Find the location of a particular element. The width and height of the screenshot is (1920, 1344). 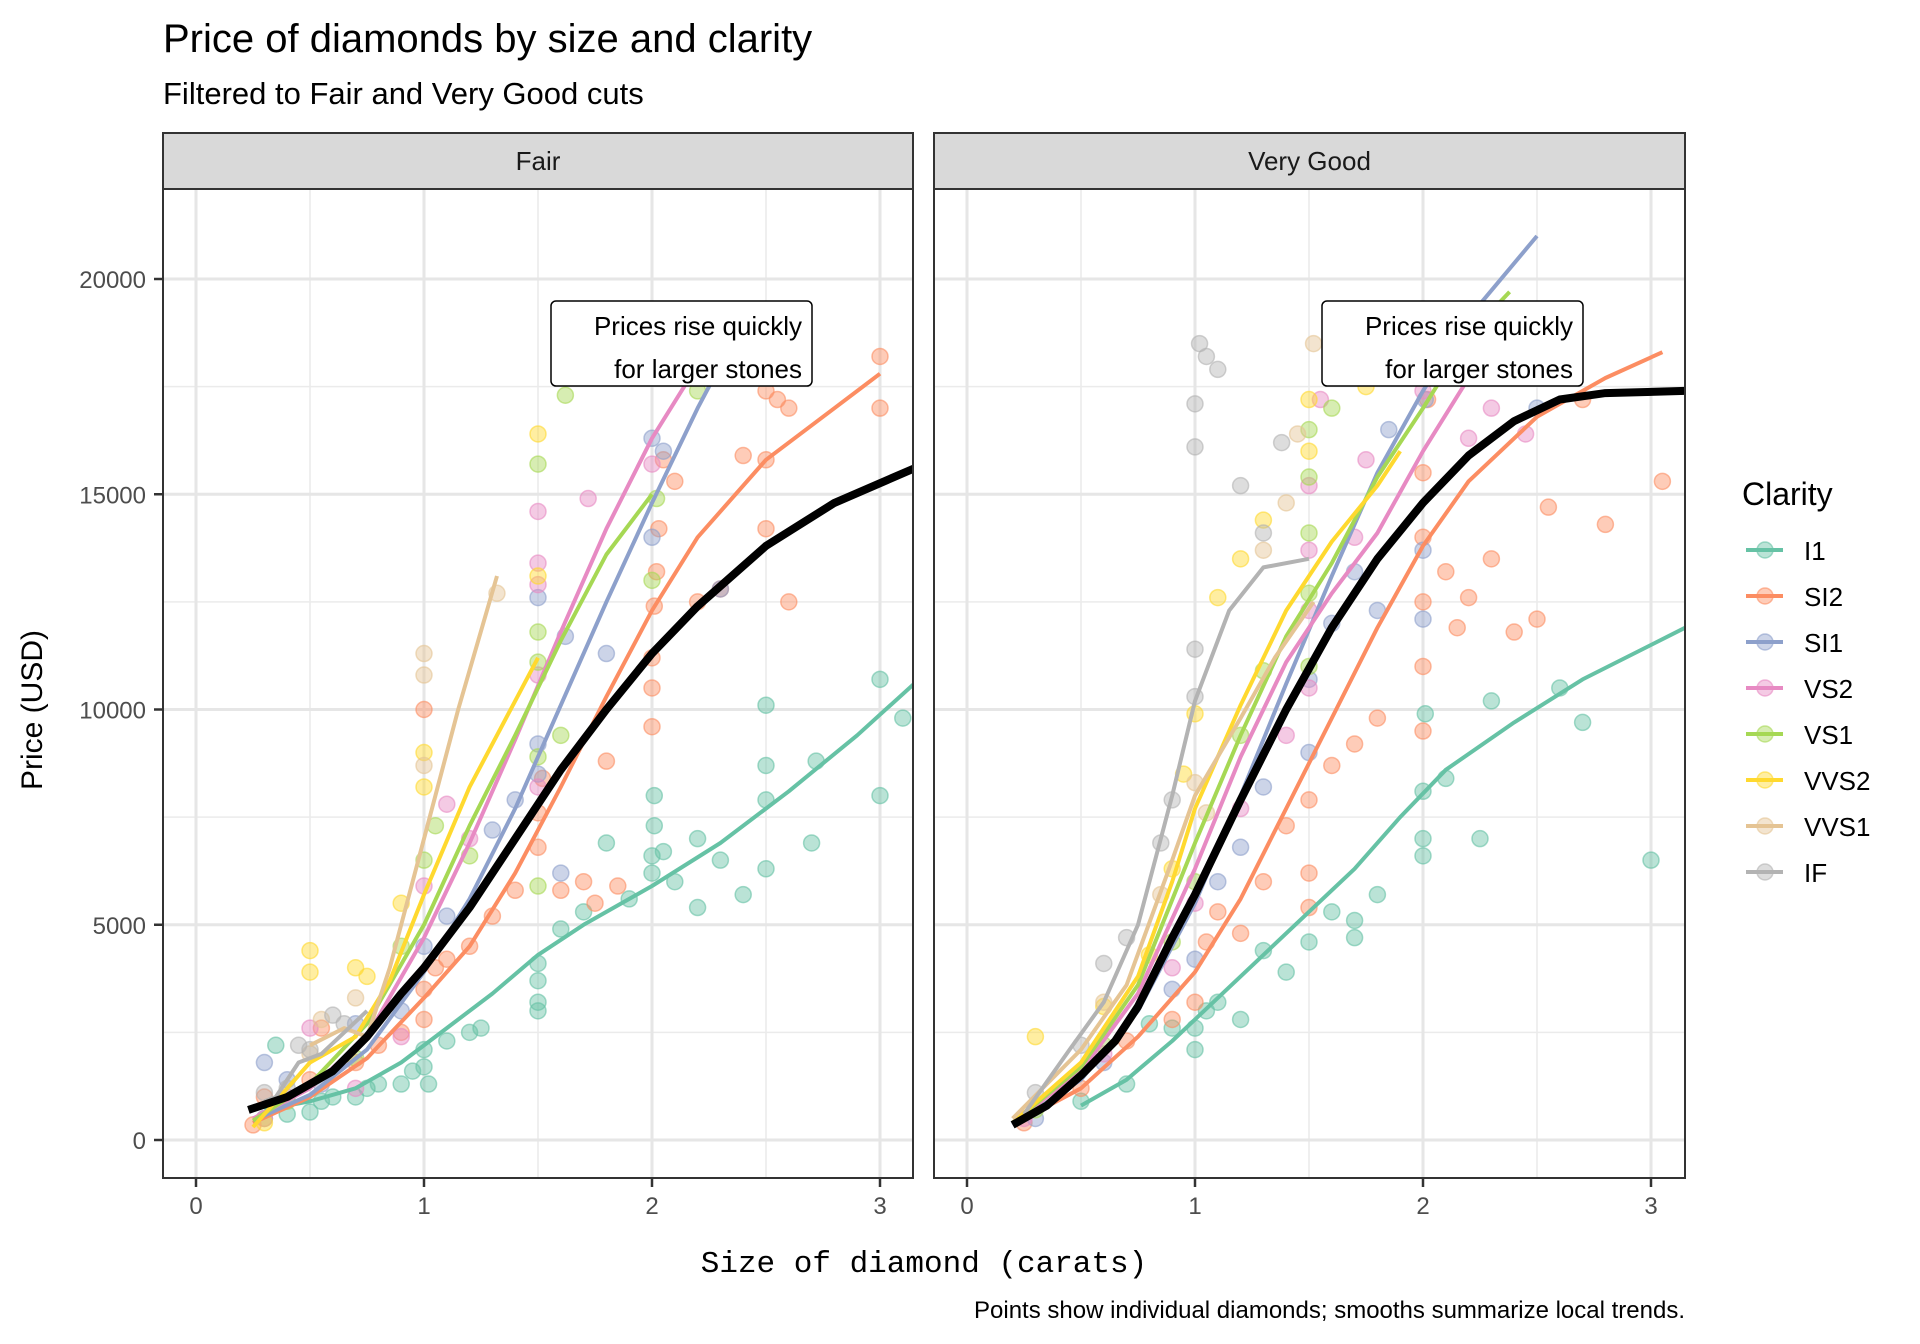

smooth-line-i1 is located at coordinates (1382, 866).